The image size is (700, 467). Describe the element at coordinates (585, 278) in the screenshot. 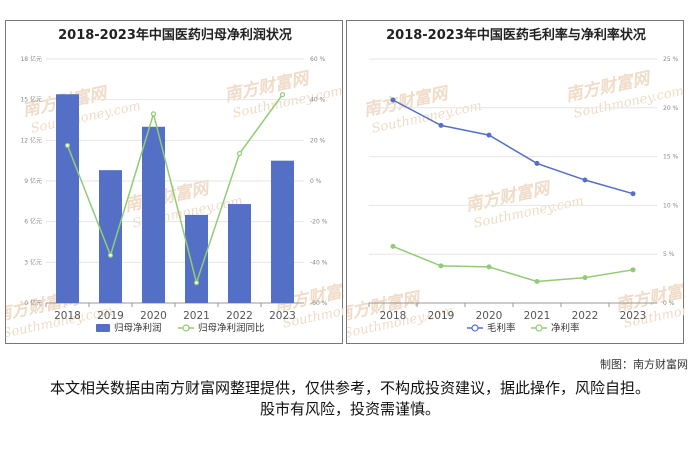

I see `series-1-point-2022` at that location.